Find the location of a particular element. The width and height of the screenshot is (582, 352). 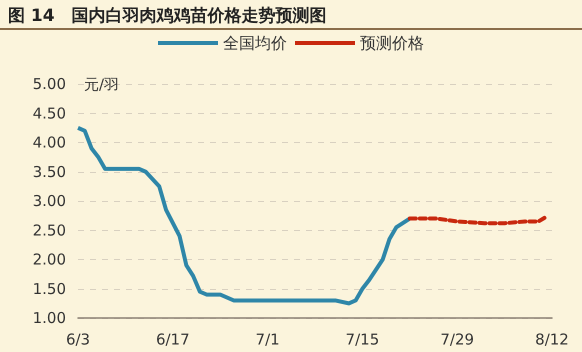

y-axis-title: 元/羽 is located at coordinates (102, 85).